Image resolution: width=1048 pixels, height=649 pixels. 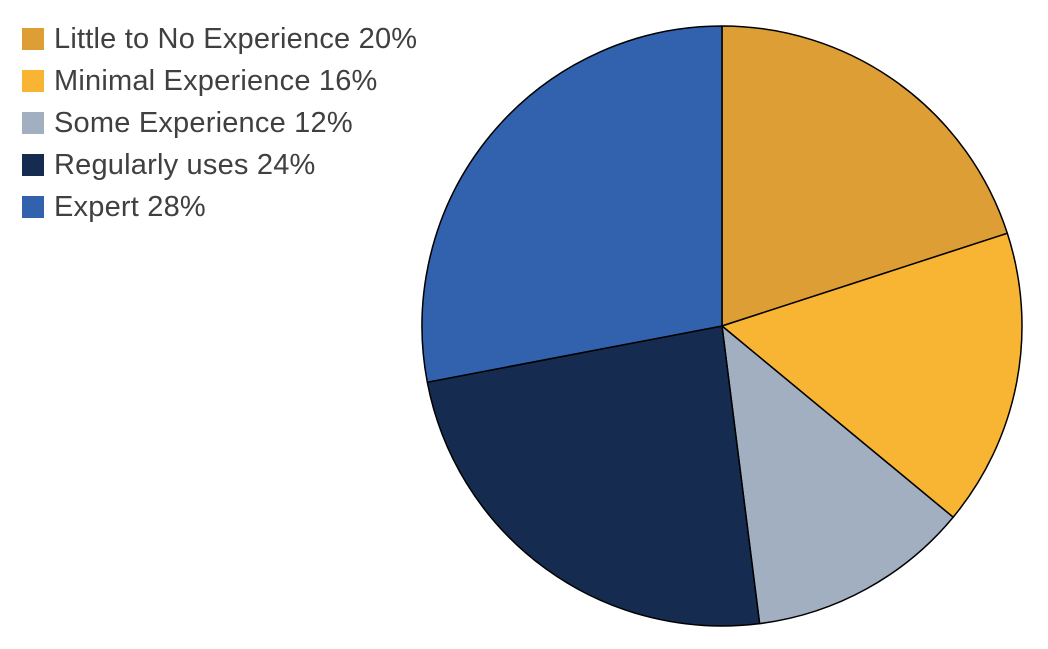 I want to click on legend-item-expert: Expert 28%, so click(x=219, y=207).